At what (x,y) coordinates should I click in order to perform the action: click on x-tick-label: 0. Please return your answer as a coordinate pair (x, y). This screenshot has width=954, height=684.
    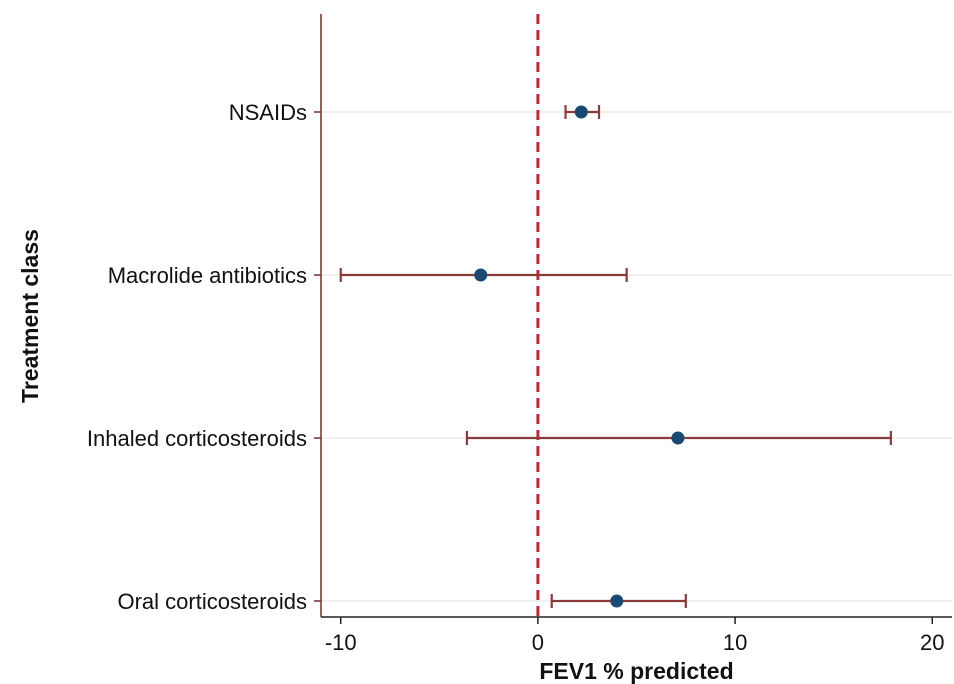
    Looking at the image, I should click on (538, 642).